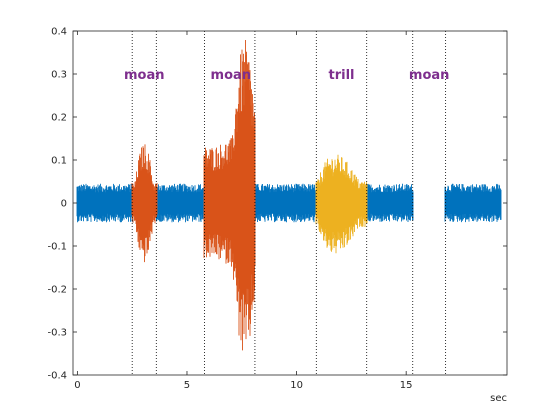  I want to click on x-tick-label: 0, so click(77, 385).